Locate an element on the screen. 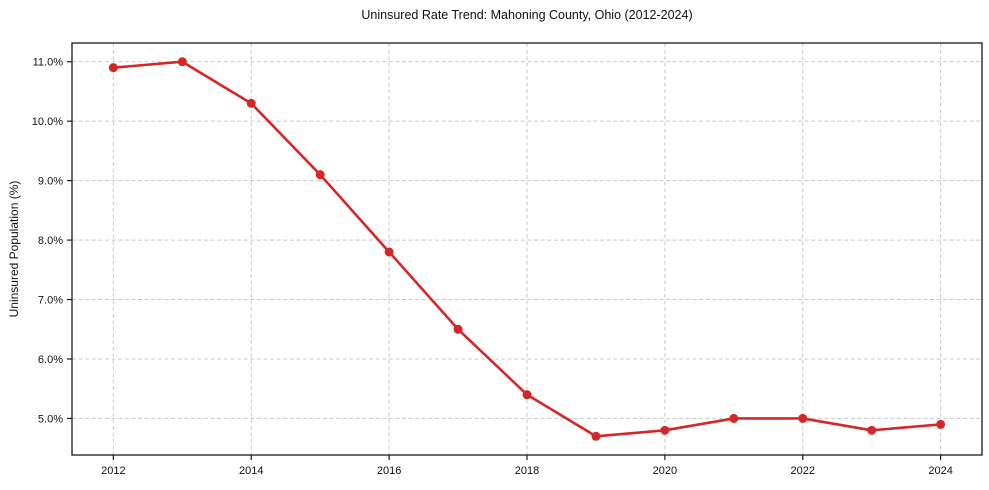 This screenshot has height=490, width=989. x-tick-label: 2018 is located at coordinates (527, 471).